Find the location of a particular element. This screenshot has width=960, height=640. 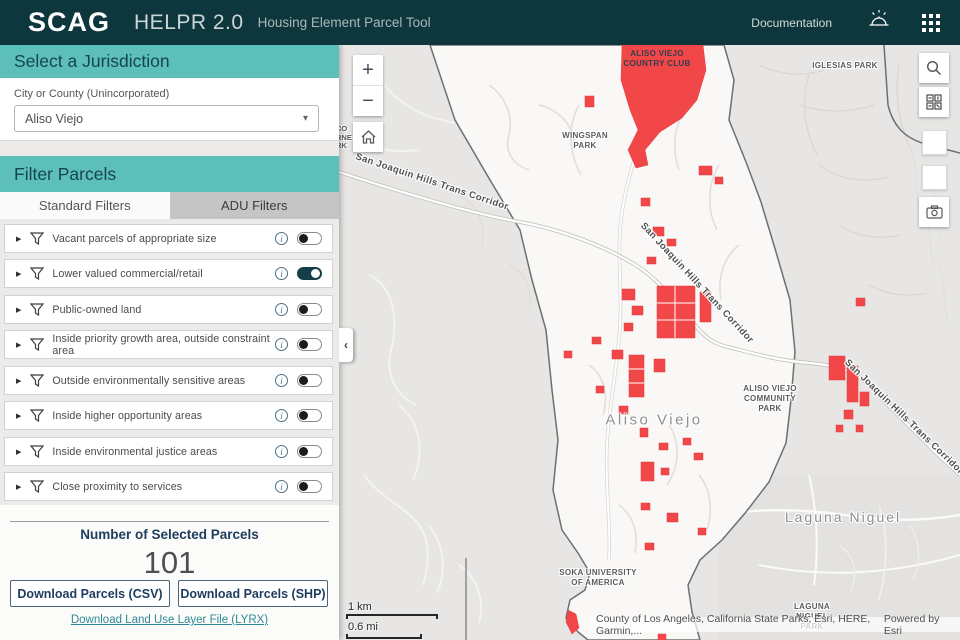

scag-logo: SCAG is located at coordinates (69, 22).